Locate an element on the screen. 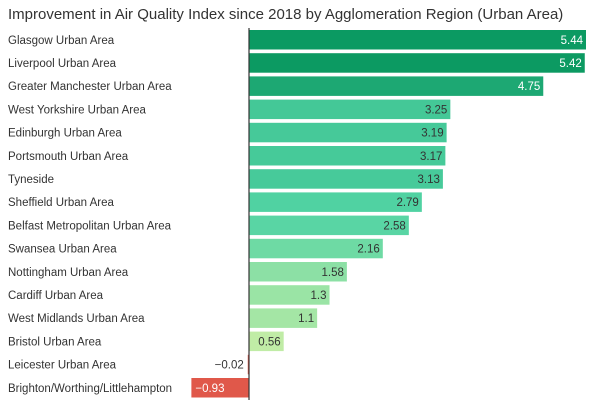 The height and width of the screenshot is (400, 600). bar-tyneside is located at coordinates (346, 179).